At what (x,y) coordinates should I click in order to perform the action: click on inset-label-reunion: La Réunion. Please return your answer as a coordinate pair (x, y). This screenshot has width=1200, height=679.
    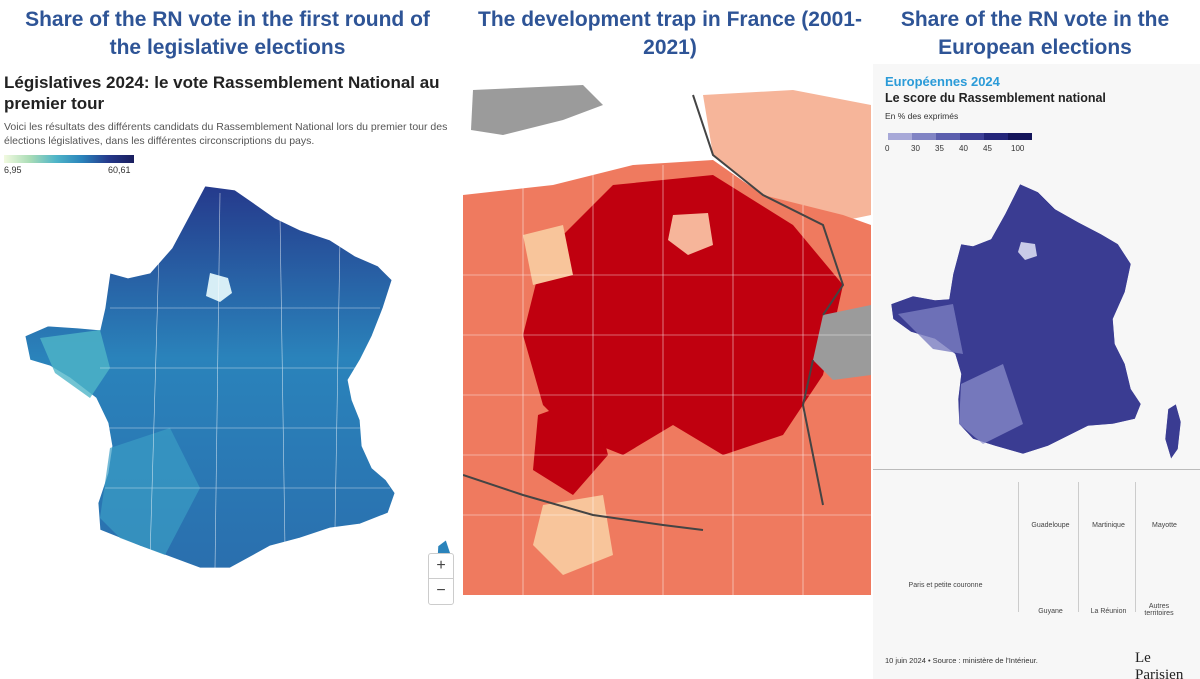
    Looking at the image, I should click on (1108, 611).